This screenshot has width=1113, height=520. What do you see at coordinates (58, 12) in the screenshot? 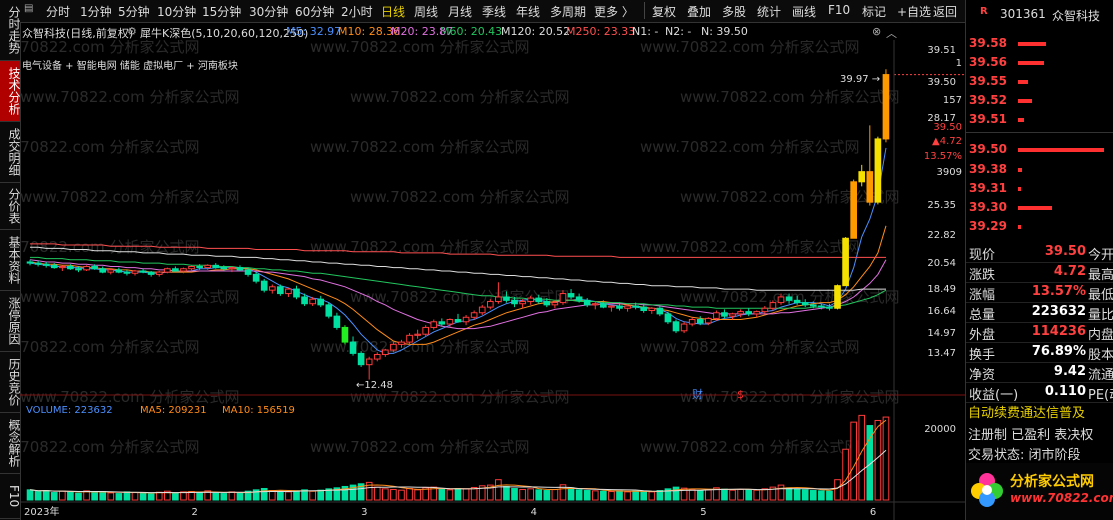
I see `period-intraday: 分时` at bounding box center [58, 12].